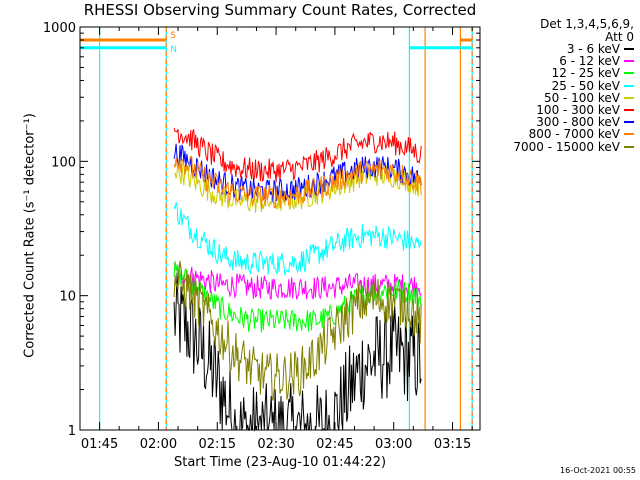 The width and height of the screenshot is (640, 480). Describe the element at coordinates (99, 444) in the screenshot. I see `x-tick-label: 01:45` at that location.